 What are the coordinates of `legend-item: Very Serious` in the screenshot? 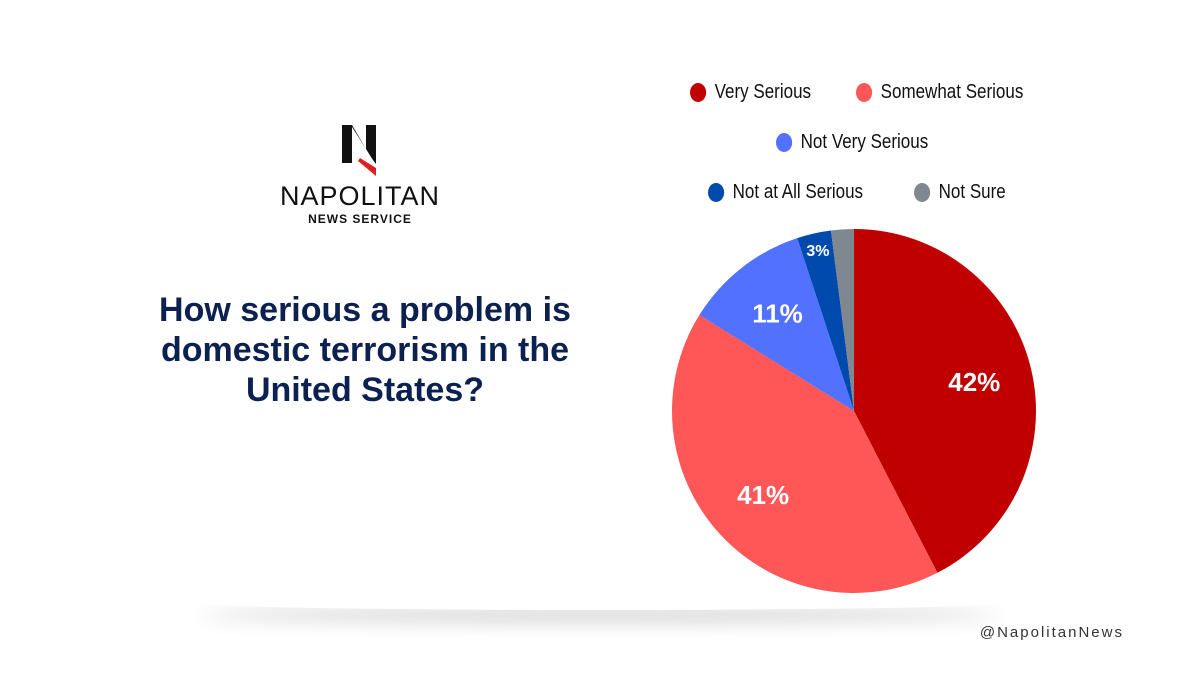 It's located at (750, 92).